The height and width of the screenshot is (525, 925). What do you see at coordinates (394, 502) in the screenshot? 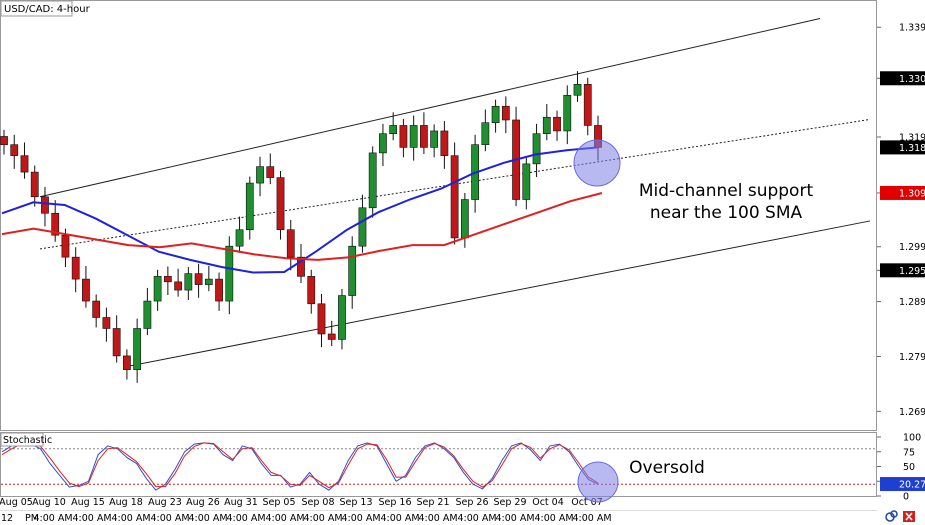
I see `date-axis-label: Sep 16` at bounding box center [394, 502].